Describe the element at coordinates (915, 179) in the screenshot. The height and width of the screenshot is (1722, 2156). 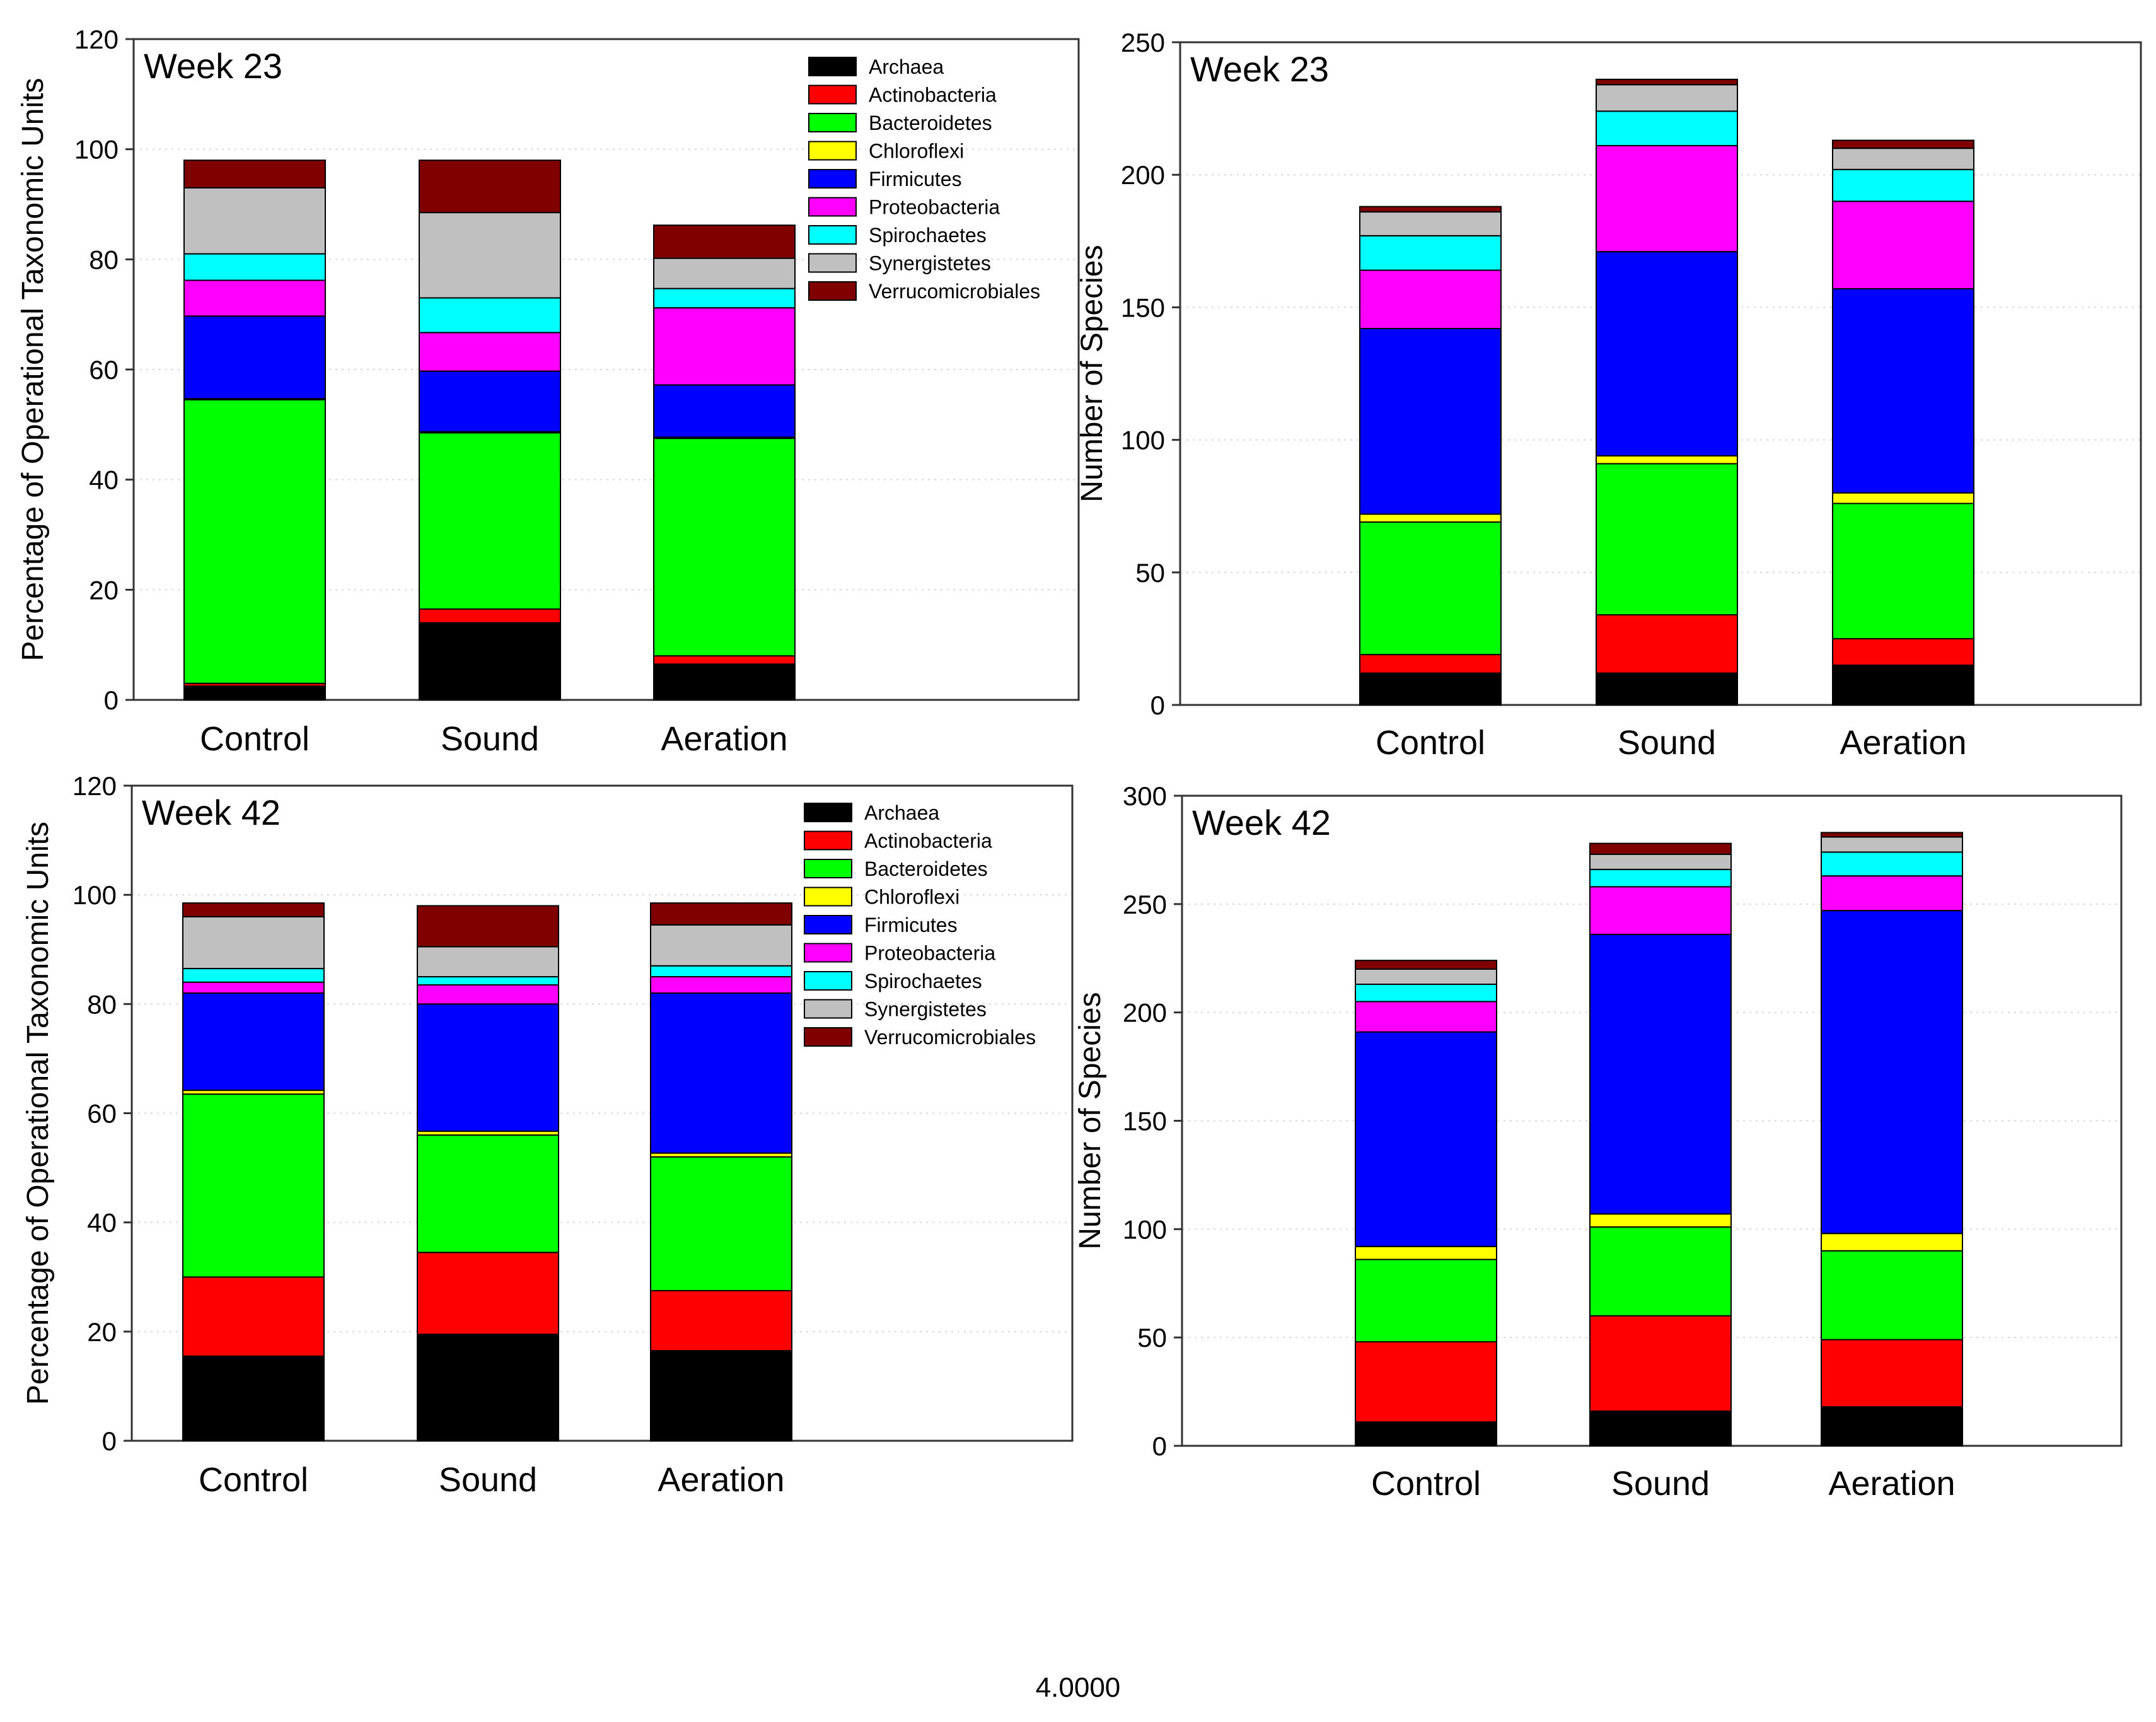
I see `legend-label: Firmicutes` at that location.